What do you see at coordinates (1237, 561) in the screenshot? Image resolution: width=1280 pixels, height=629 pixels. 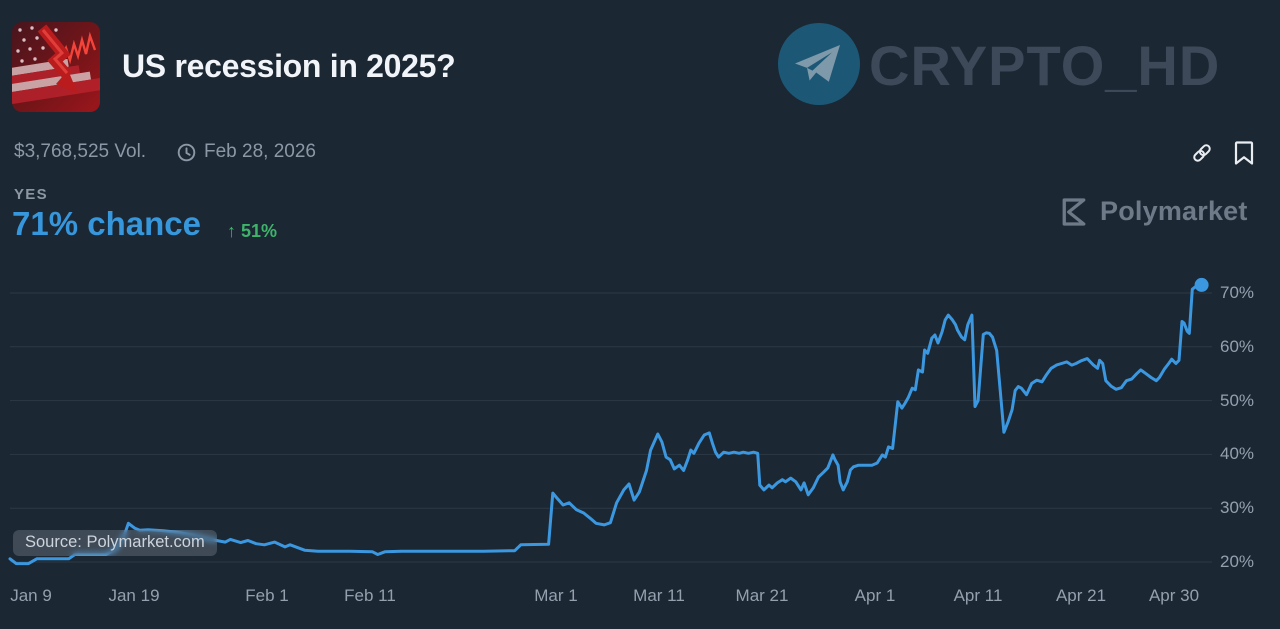 I see `y-axis-label: 20%` at bounding box center [1237, 561].